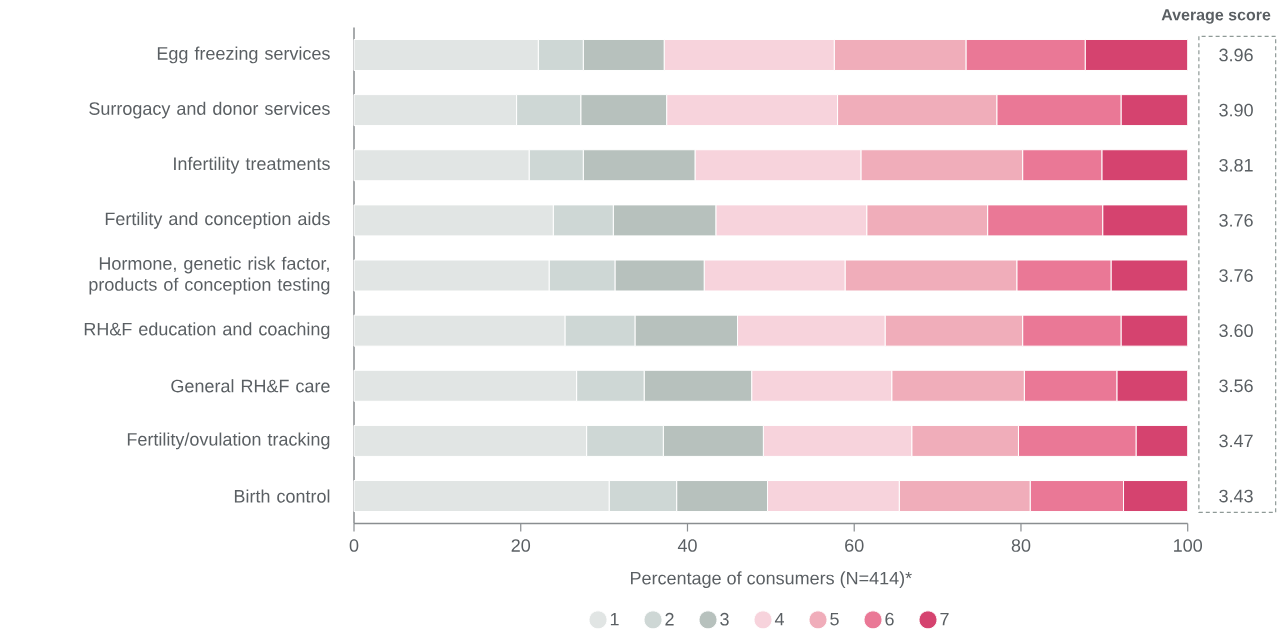 The height and width of the screenshot is (632, 1286). Describe the element at coordinates (282, 496) in the screenshot. I see `y-tick-label: Birth control` at that location.